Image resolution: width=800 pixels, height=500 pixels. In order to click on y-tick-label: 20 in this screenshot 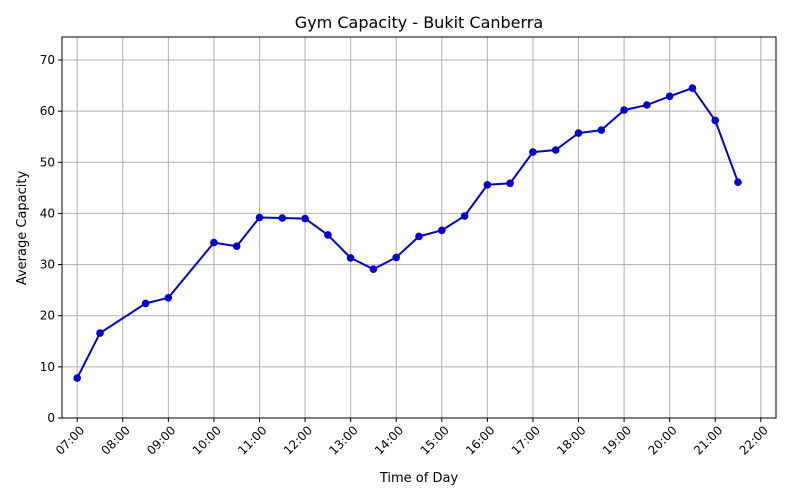, I will do `click(47, 316)`.